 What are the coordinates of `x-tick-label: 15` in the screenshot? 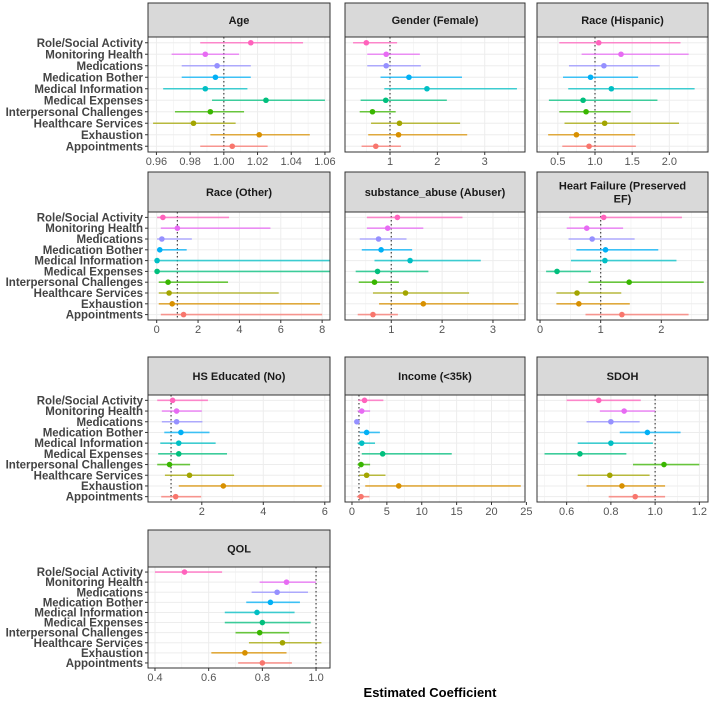 It's located at (457, 512).